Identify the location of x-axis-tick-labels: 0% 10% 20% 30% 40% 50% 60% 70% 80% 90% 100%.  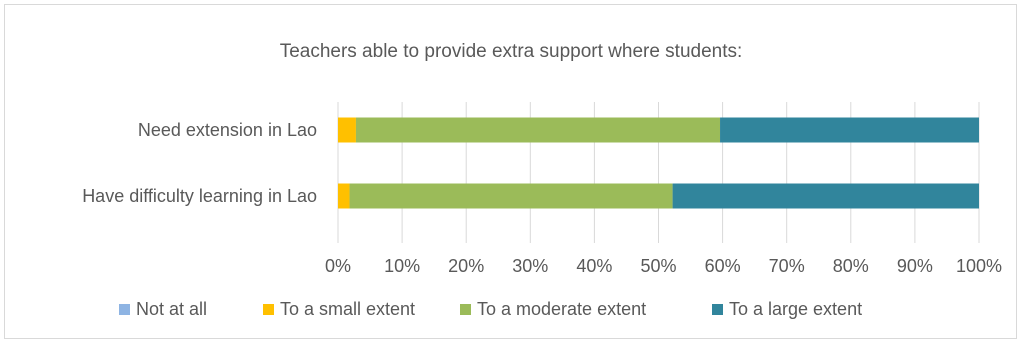
(663, 266).